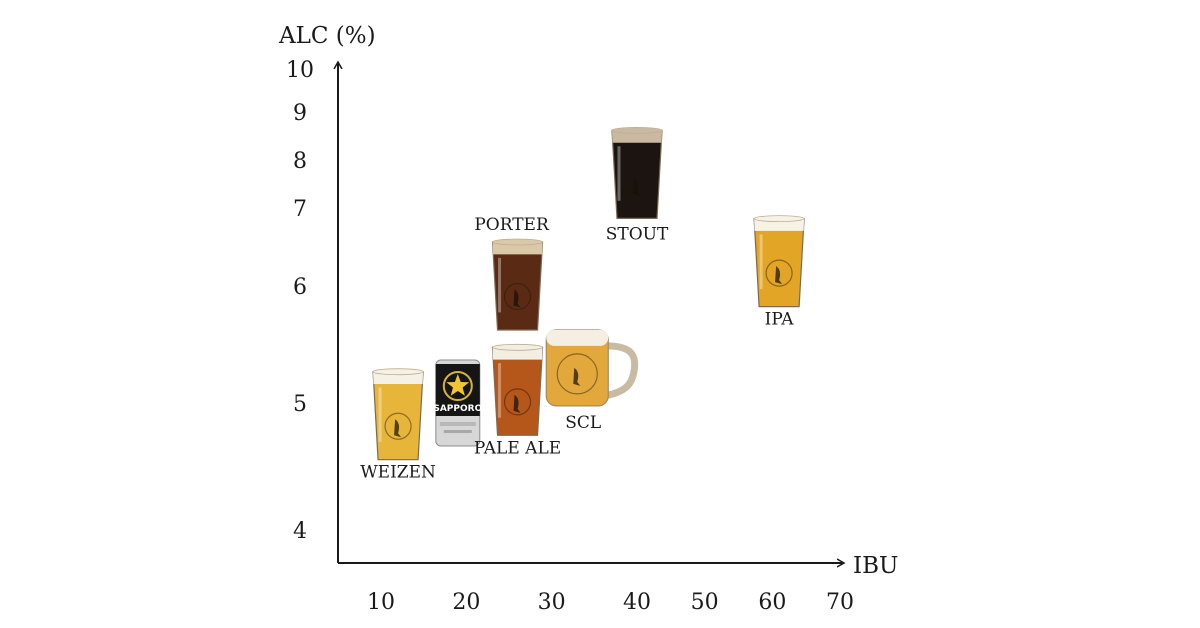  I want to click on point-stout: STOUT, so click(637, 185).